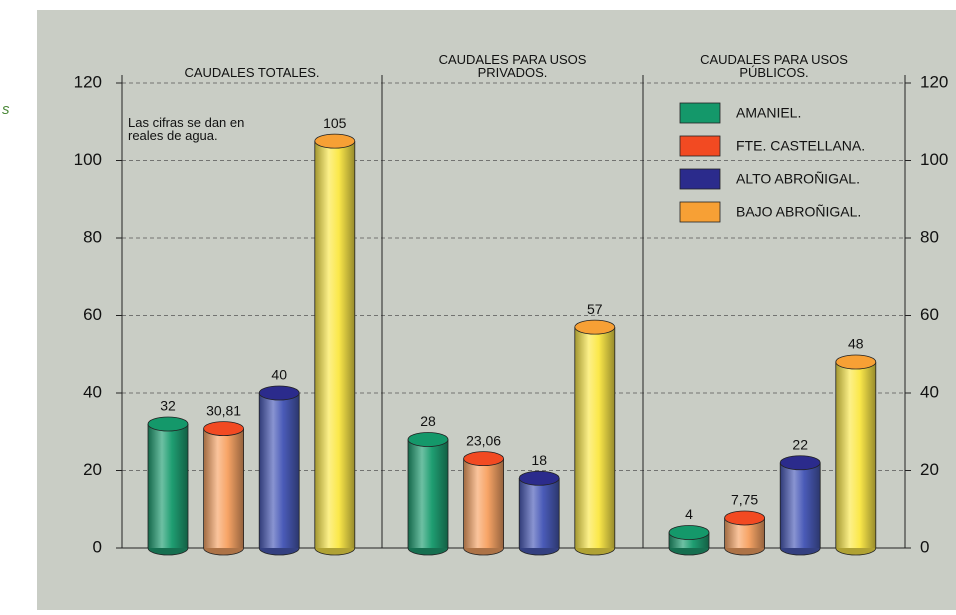 This screenshot has width=956, height=615. What do you see at coordinates (929, 469) in the screenshot?
I see `y2-tick-label: 20` at bounding box center [929, 469].